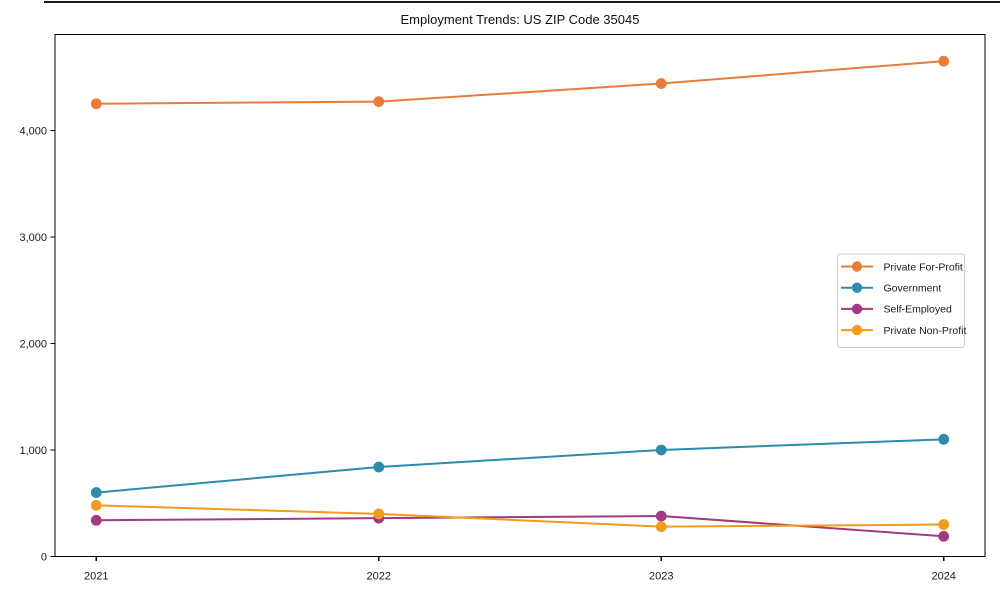 This screenshot has height=600, width=1000. Describe the element at coordinates (923, 267) in the screenshot. I see `legend-label-private-for-profit: Private For-Profit` at that location.